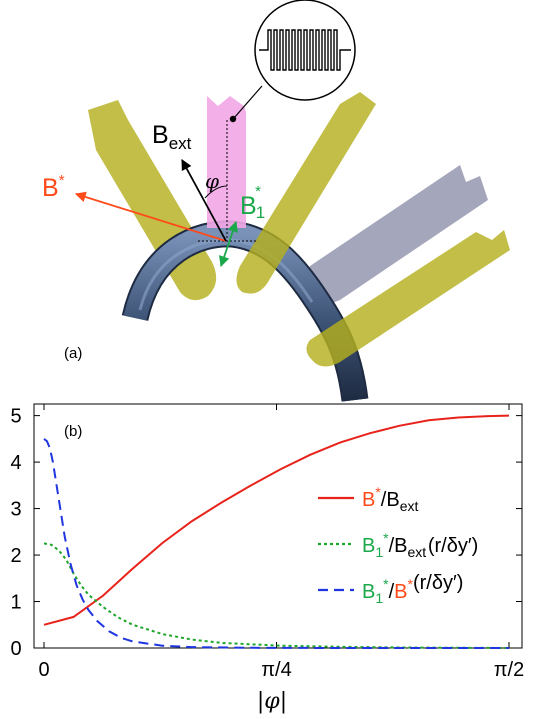  Describe the element at coordinates (172, 137) in the screenshot. I see `b-ext-label: Bext` at that location.